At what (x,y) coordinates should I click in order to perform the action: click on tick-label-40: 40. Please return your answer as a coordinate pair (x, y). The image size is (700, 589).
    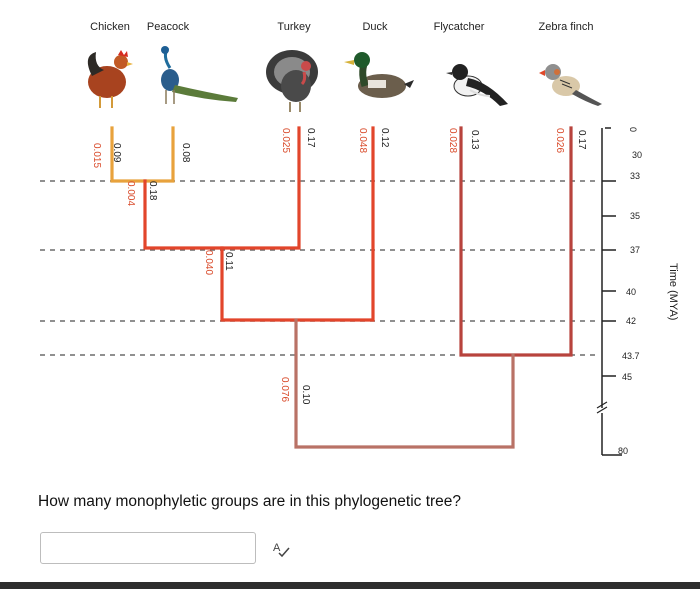
    Looking at the image, I should click on (631, 292).